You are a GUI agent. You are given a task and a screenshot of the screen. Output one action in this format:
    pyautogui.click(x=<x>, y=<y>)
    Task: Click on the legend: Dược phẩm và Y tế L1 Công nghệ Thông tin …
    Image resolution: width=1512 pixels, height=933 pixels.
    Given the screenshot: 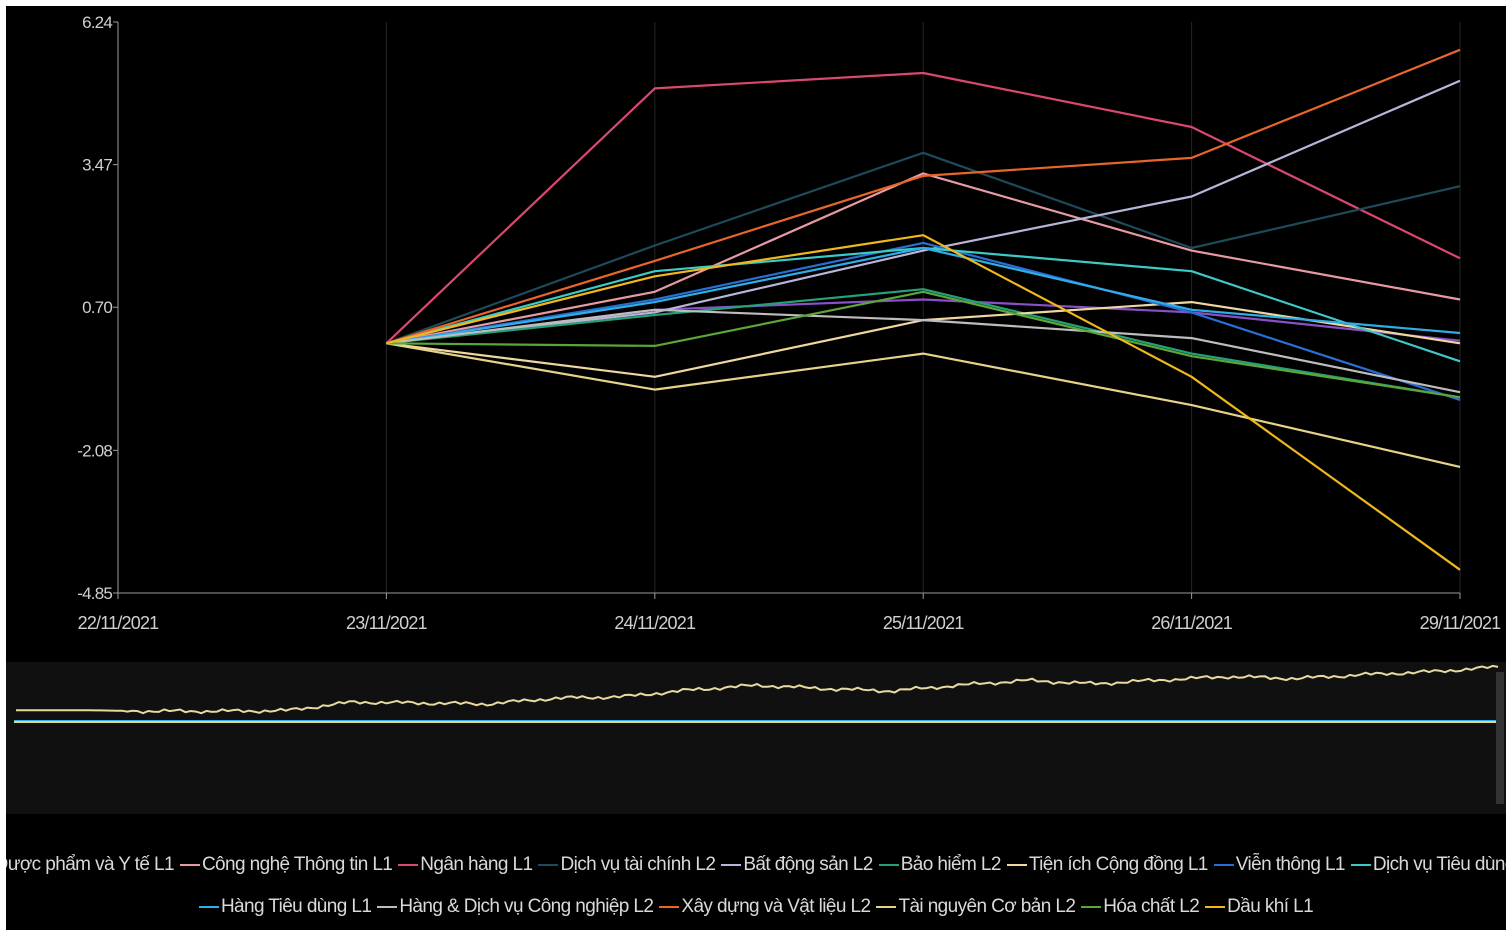 What is the action you would take?
    pyautogui.click(x=756, y=887)
    